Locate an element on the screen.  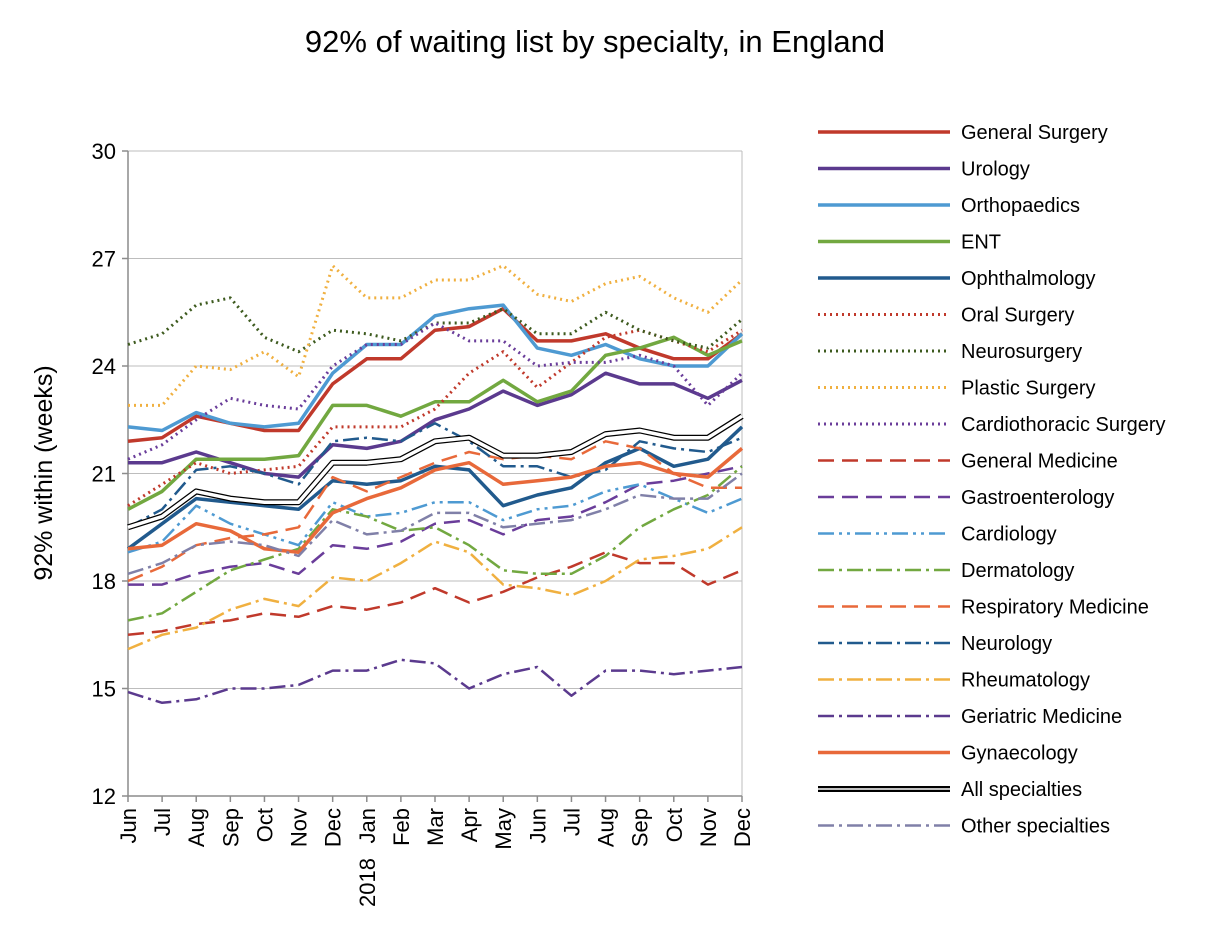
legend-item-plastic-surgery: Plastic Surgery is located at coordinates (957, 389).